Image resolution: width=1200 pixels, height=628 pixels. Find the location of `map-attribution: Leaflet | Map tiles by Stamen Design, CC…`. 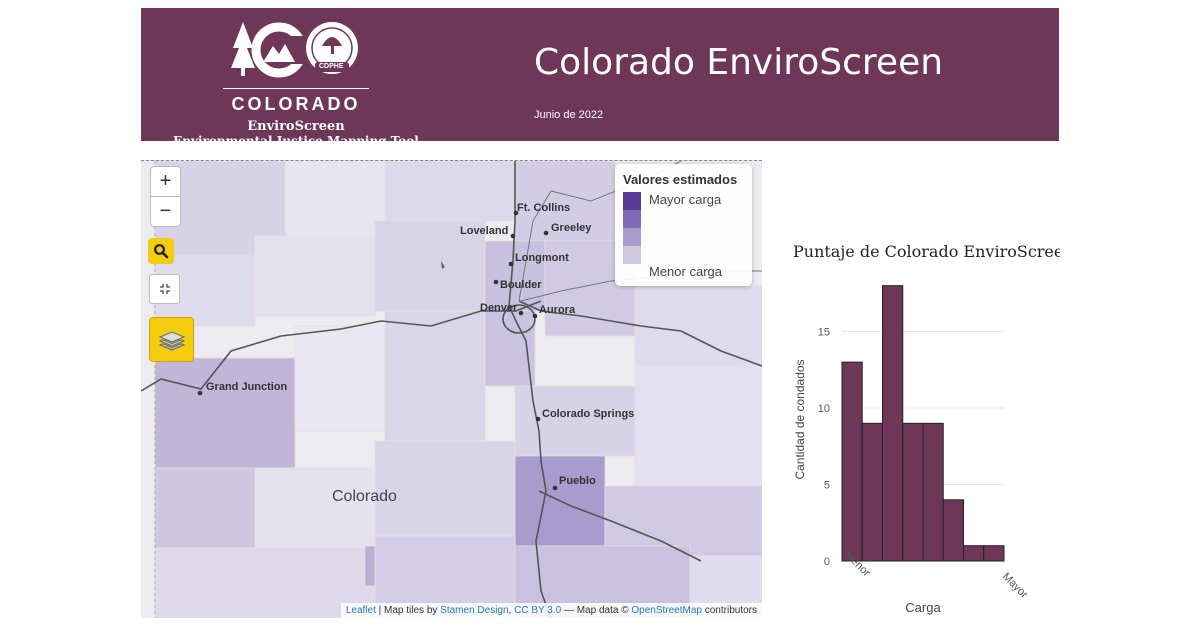

map-attribution: Leaflet | Map tiles by Stamen Design, CC… is located at coordinates (551, 610).